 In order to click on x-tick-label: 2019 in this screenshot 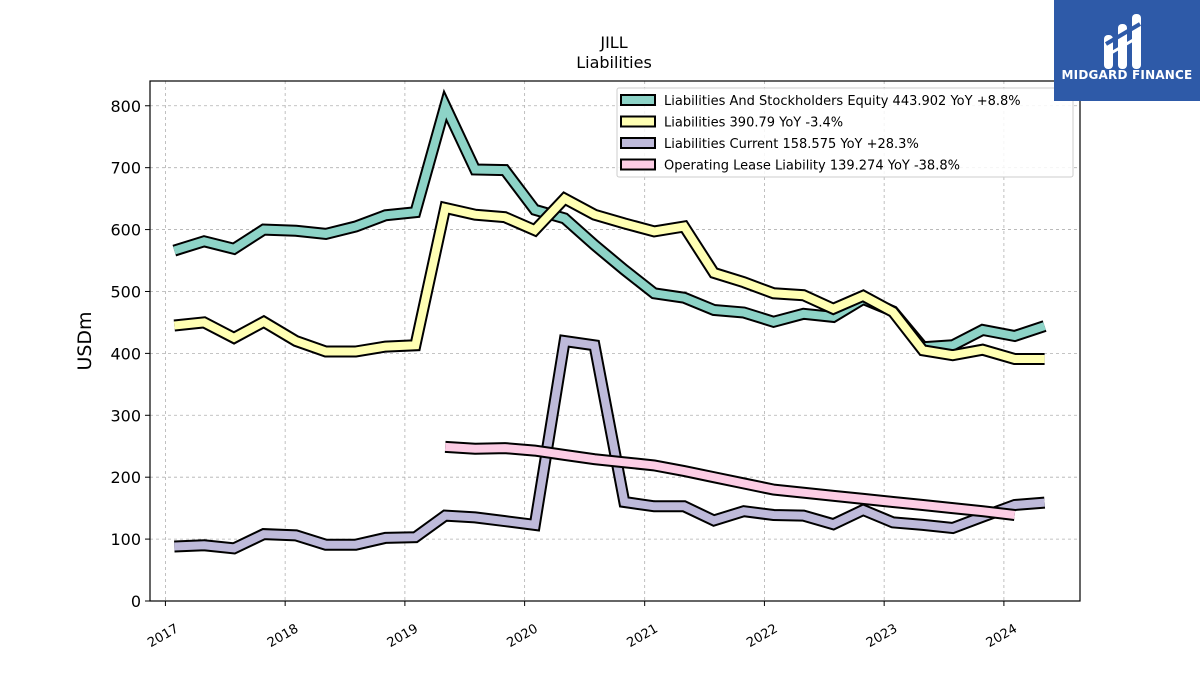, I will do `click(403, 636)`.